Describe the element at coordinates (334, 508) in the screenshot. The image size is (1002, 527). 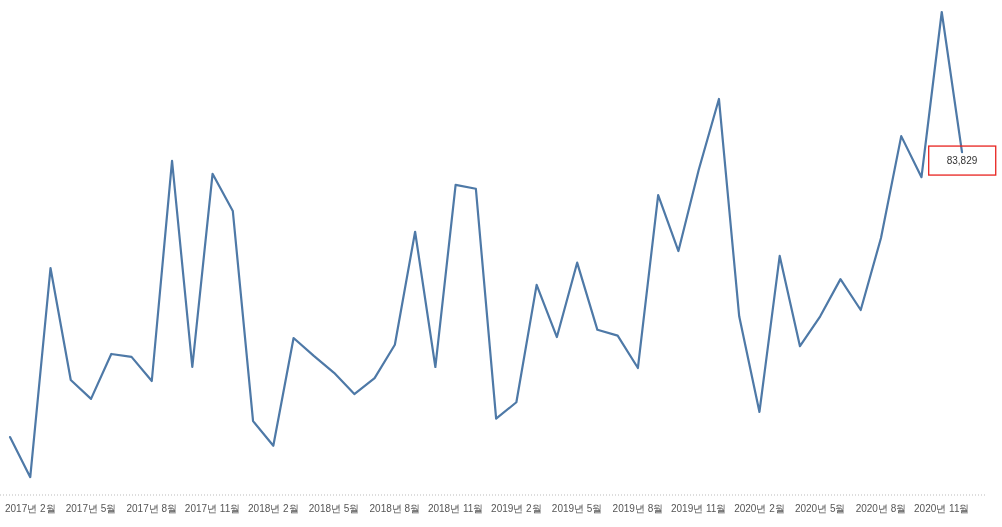
I see `x-tick-label: 2018년 5월` at that location.